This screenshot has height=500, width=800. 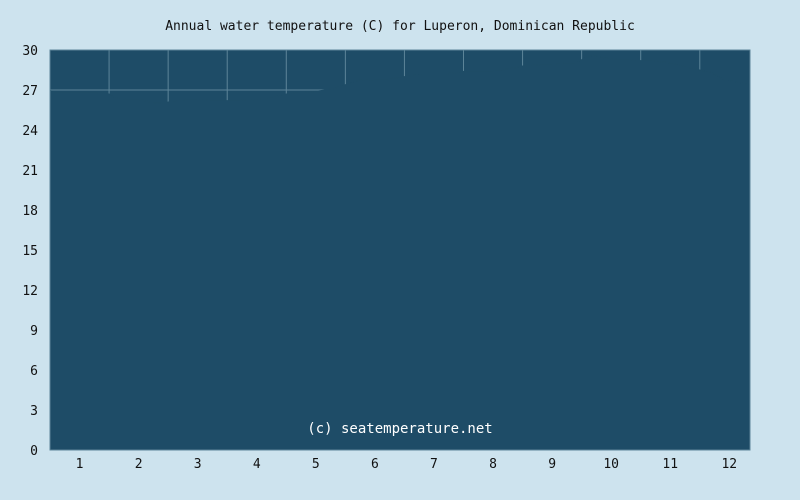 What do you see at coordinates (257, 464) in the screenshot?
I see `x-tick-label: 4` at bounding box center [257, 464].